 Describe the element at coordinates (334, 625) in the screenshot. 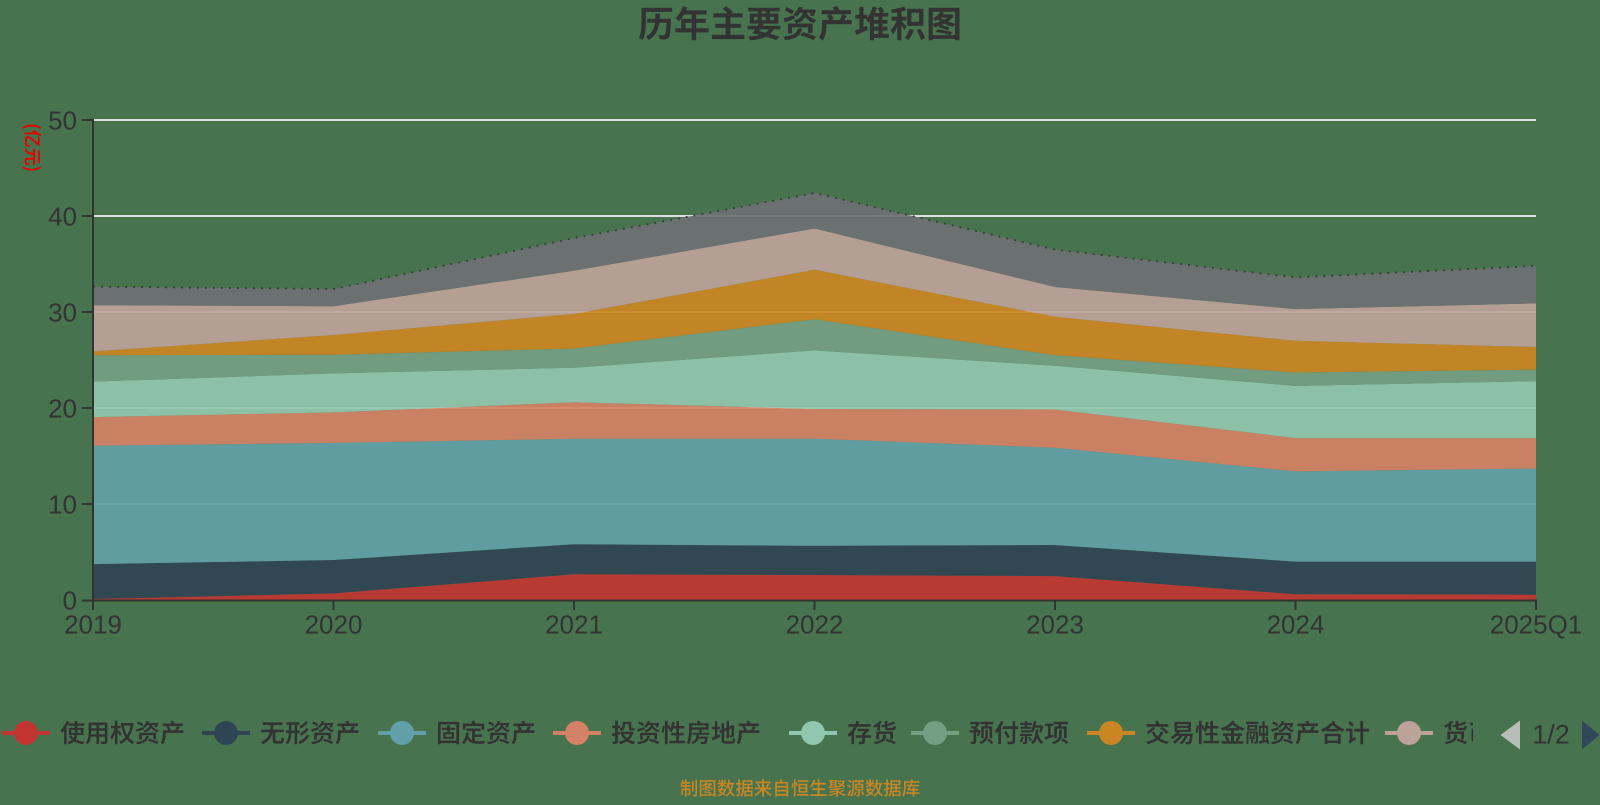

I see `svg-text: 2020` at that location.